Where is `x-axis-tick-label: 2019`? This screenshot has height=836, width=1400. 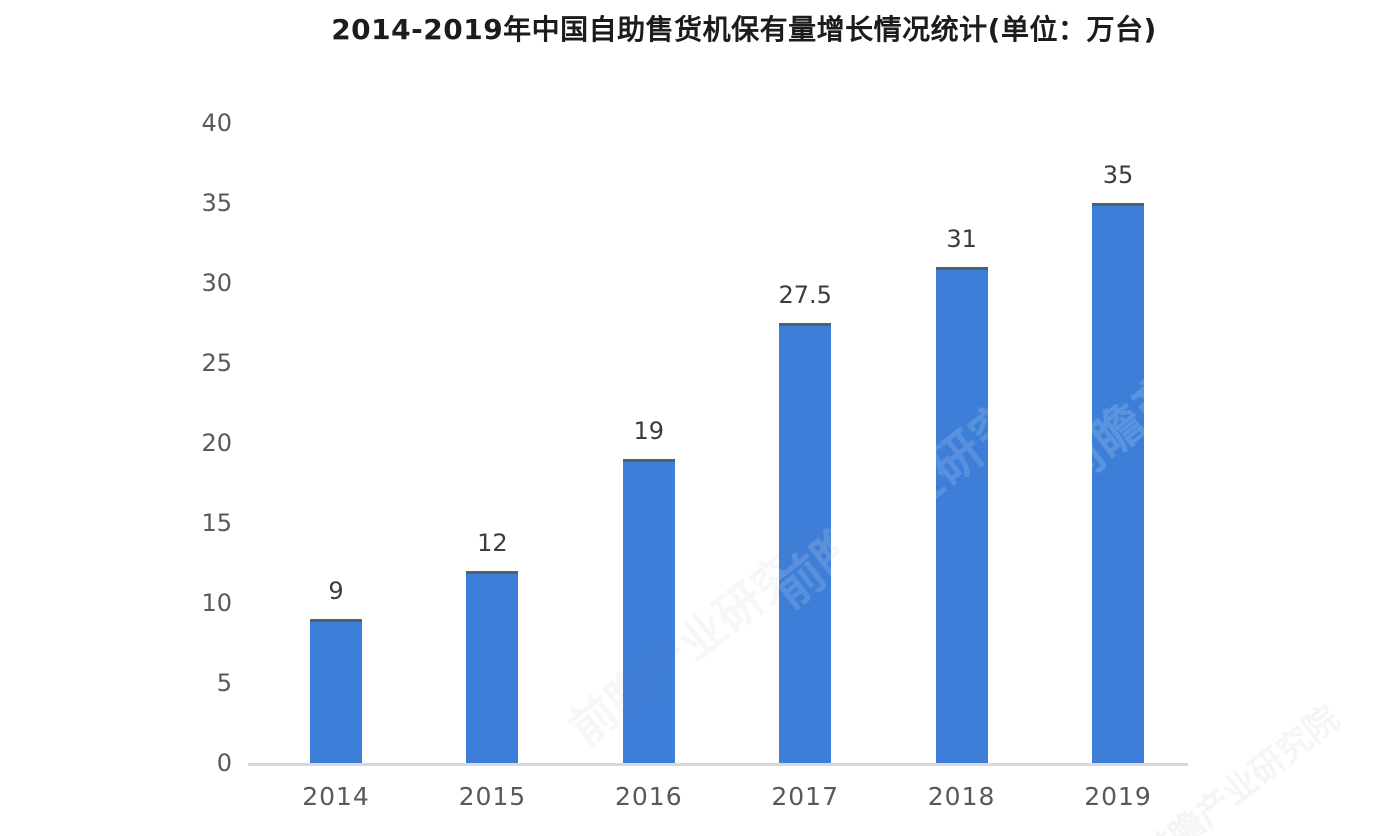
x-axis-tick-label: 2019 is located at coordinates (1118, 796).